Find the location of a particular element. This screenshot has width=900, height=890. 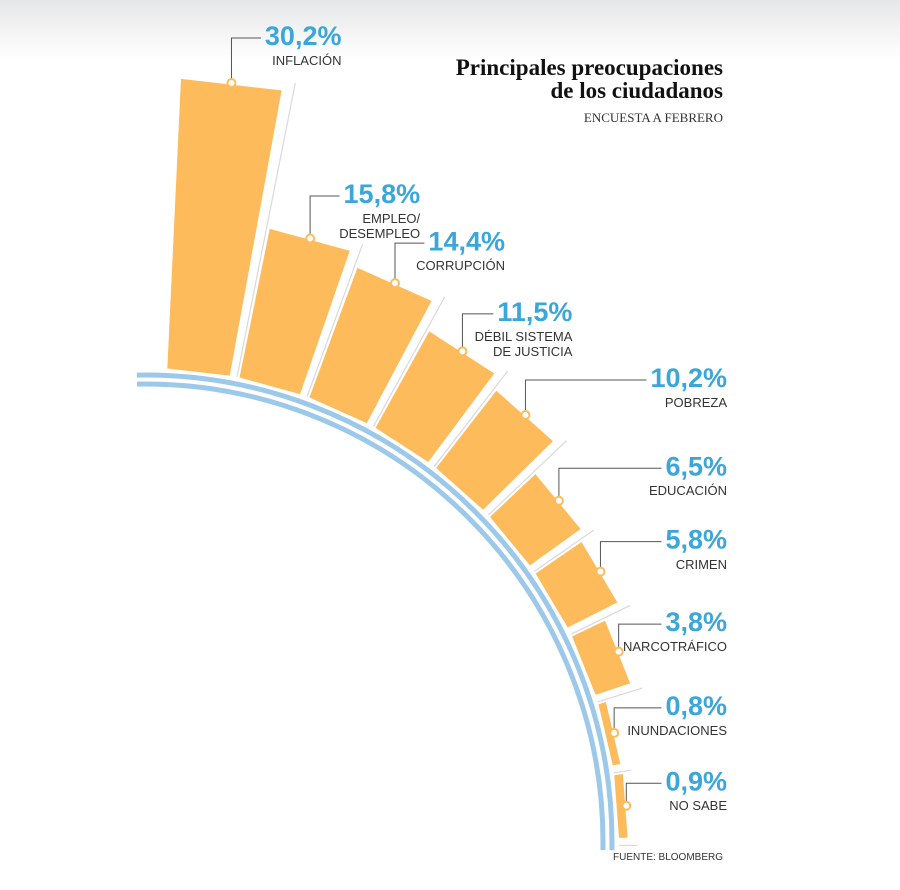

category-label: INUNDACIONES is located at coordinates (677, 730).